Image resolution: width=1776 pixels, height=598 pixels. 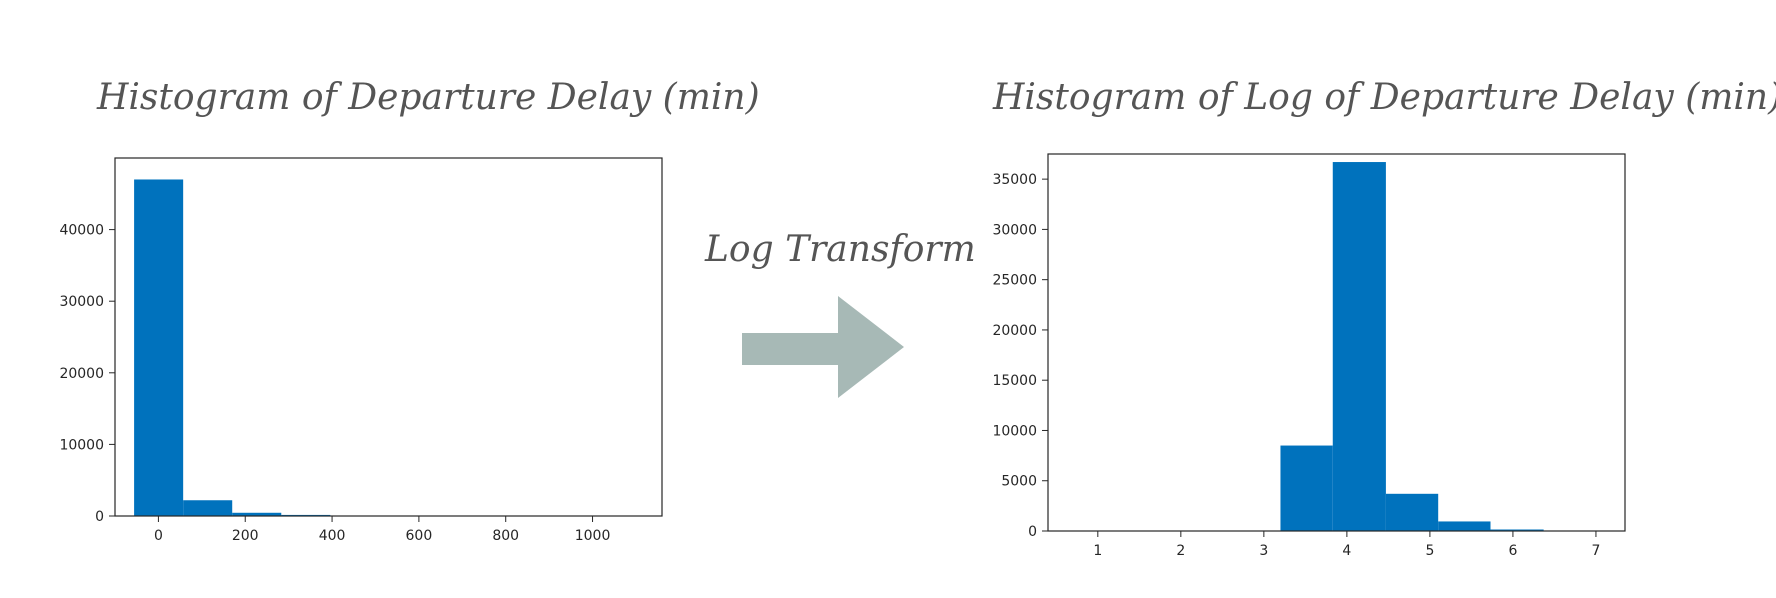 What do you see at coordinates (1097, 551) in the screenshot?
I see `x-tick-label: 1` at bounding box center [1097, 551].